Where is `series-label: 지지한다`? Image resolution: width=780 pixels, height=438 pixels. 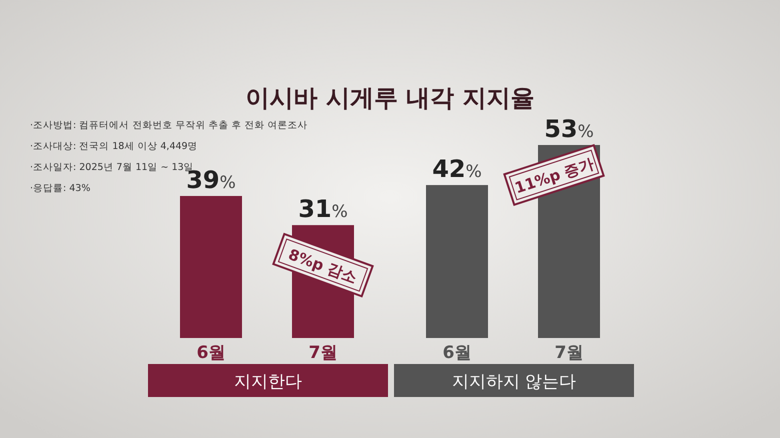
series-label: 지지한다 is located at coordinates (268, 382).